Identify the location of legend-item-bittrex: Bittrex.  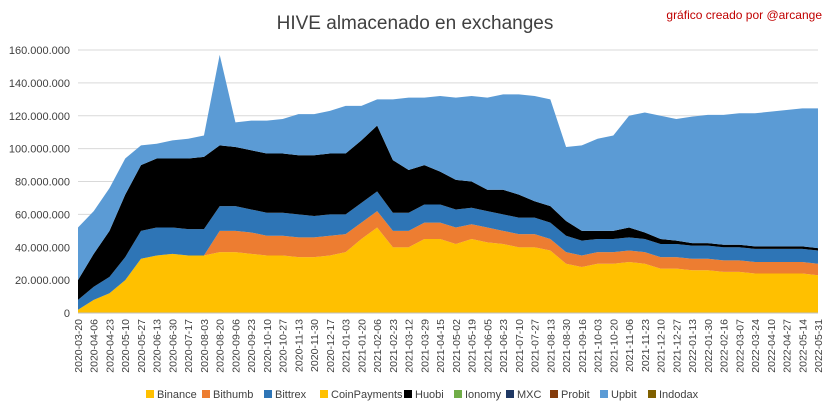
(285, 395).